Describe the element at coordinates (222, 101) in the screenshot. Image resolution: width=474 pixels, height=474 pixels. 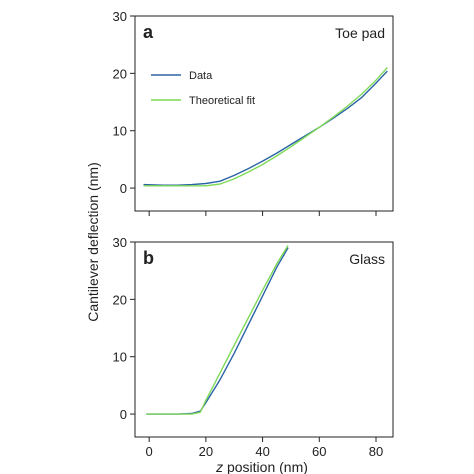
I see `legend-label: Theoretical fit` at that location.